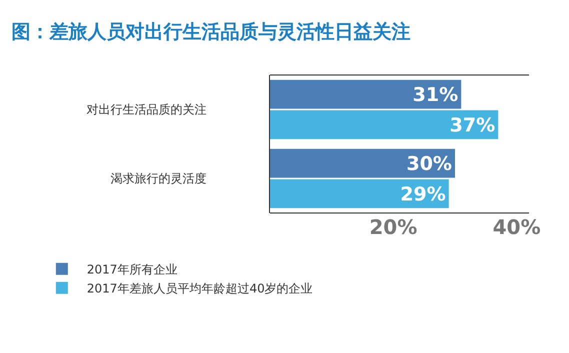 The image size is (569, 353). What do you see at coordinates (132, 269) in the screenshot?
I see `legend-label: 2017年所有企业` at bounding box center [132, 269].